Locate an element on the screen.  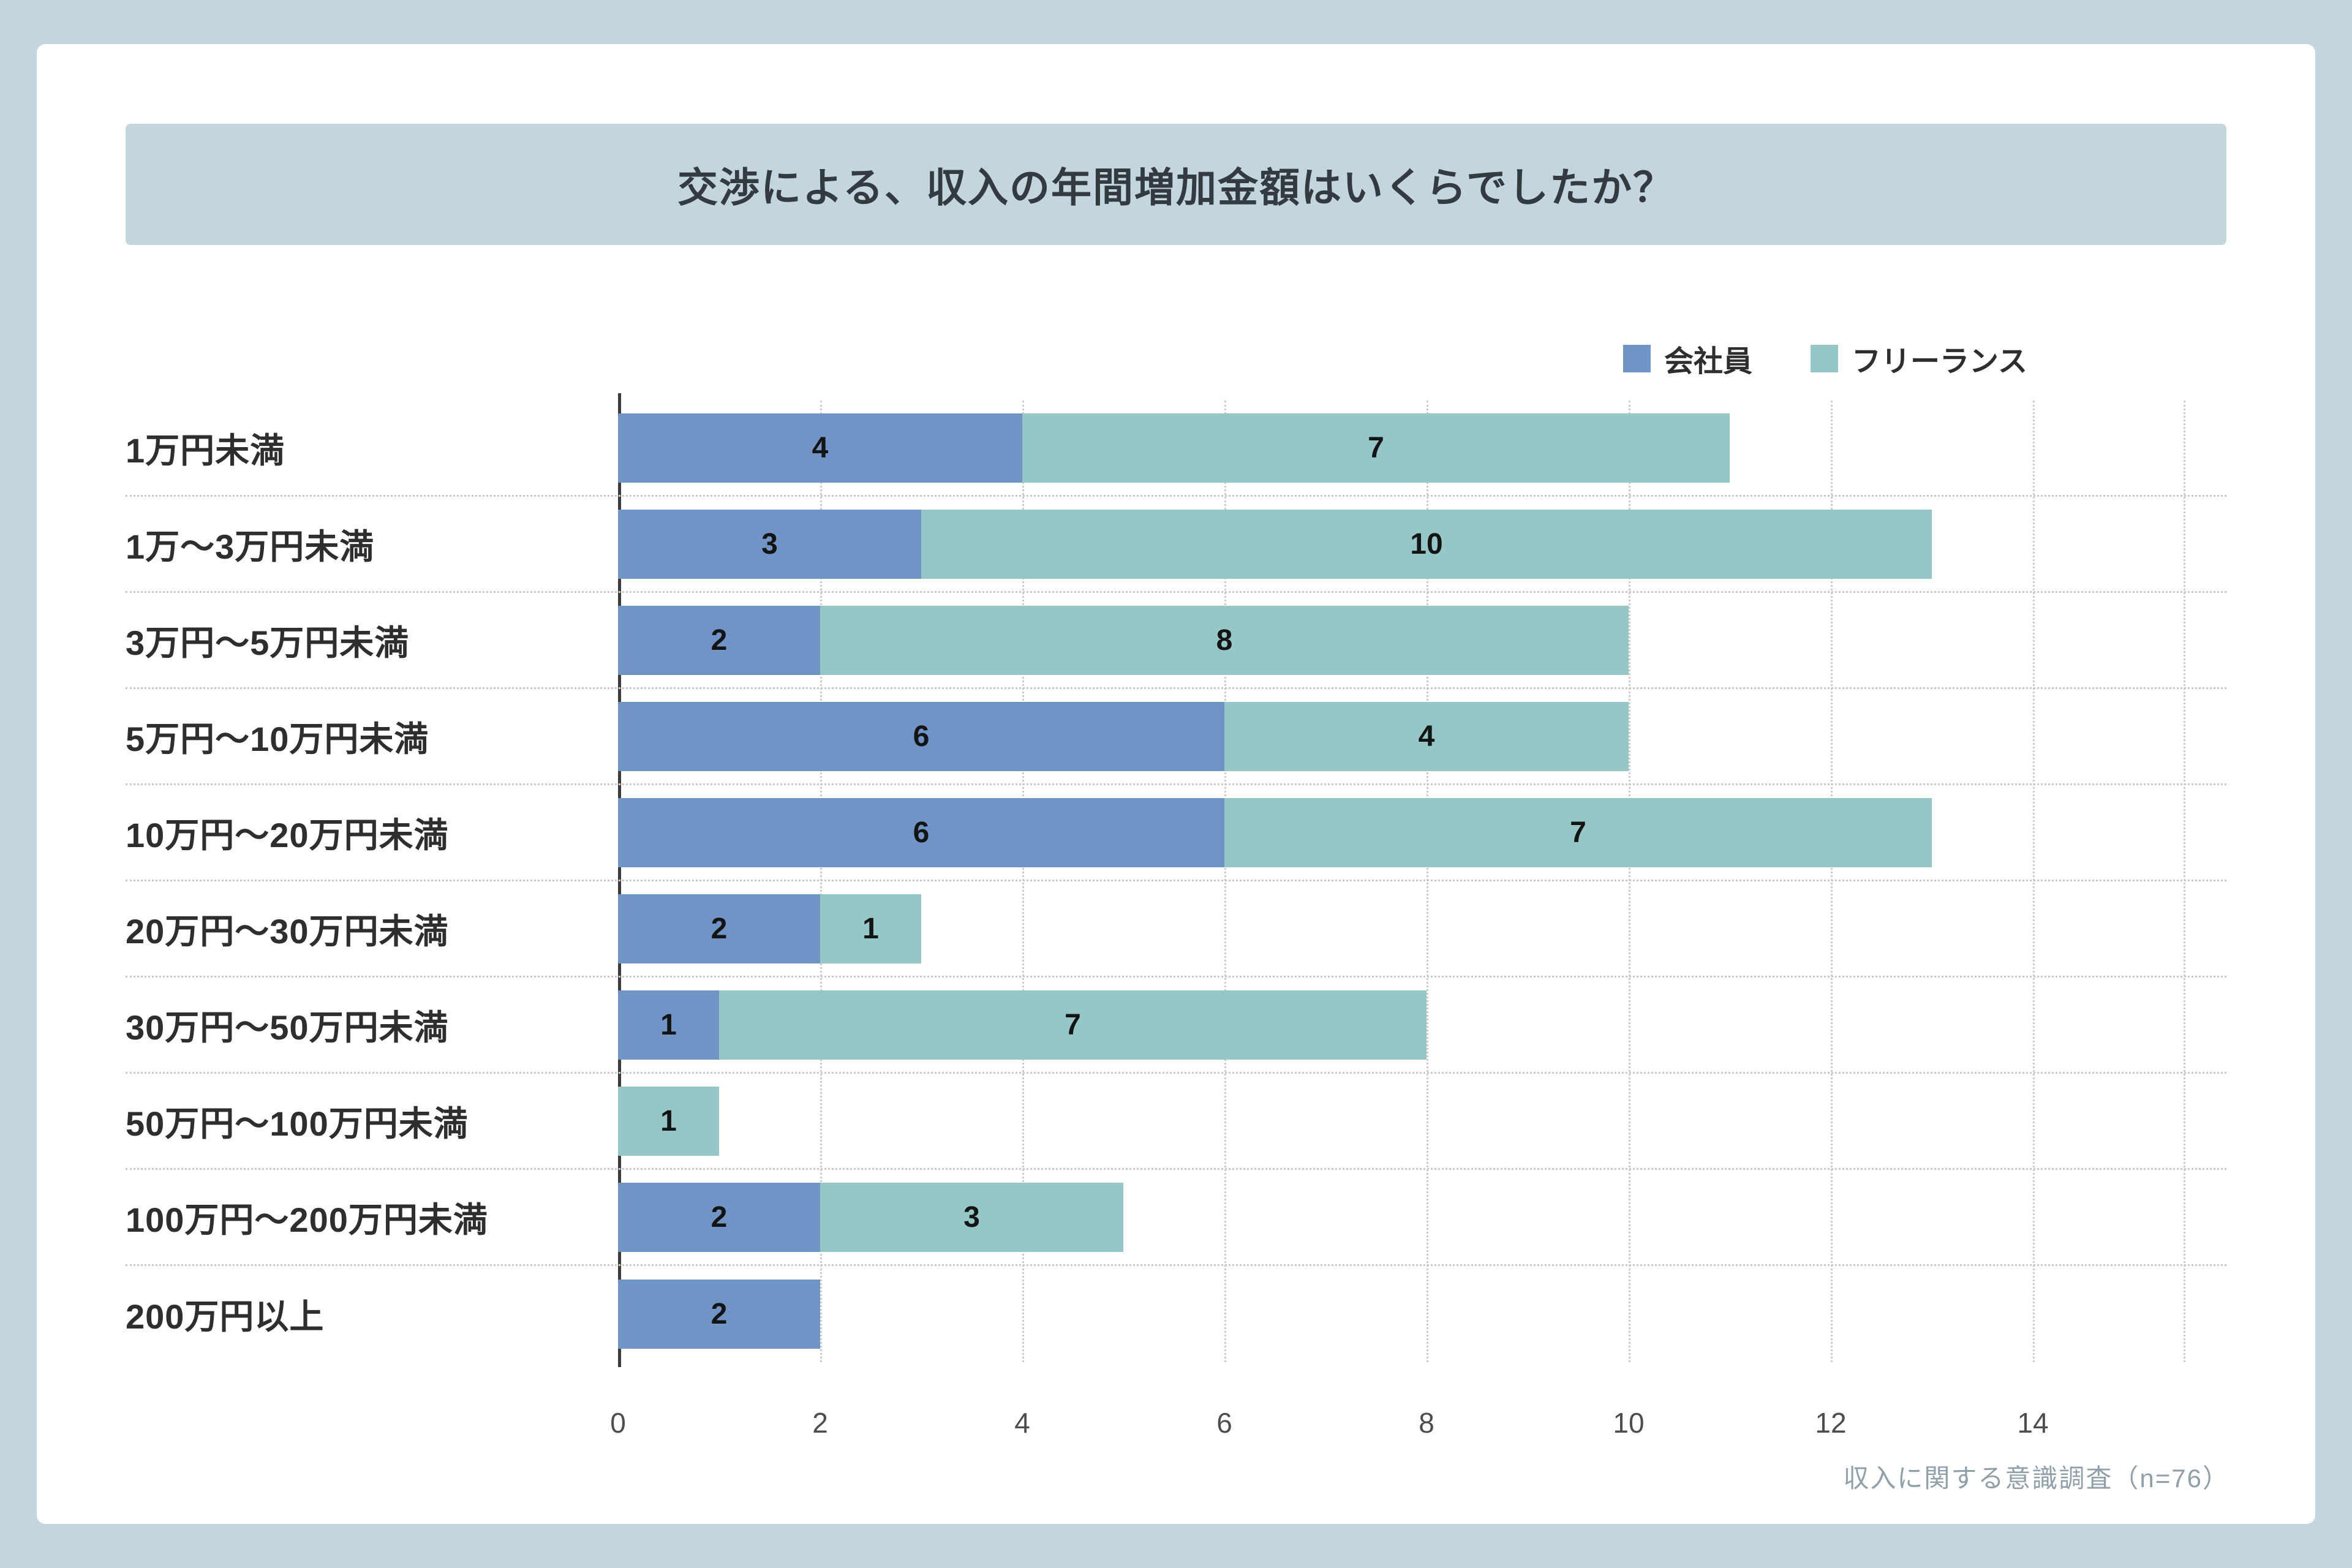
table-row: 10万円～20万円未満 6 7 is located at coordinates (1176, 833).